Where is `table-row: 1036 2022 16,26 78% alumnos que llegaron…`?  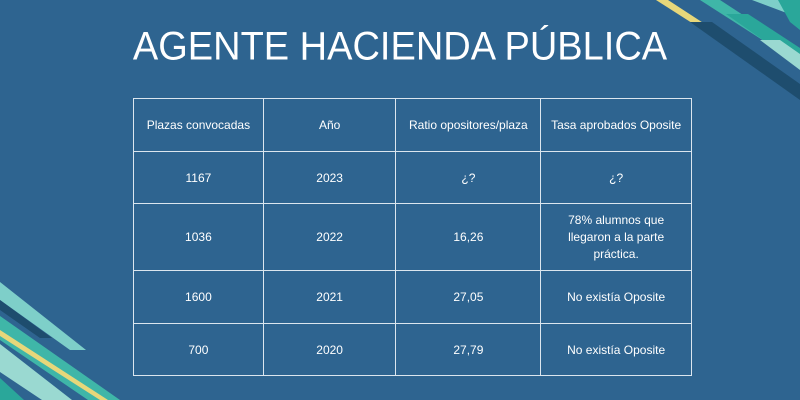
table-row: 1036 2022 16,26 78% alumnos que llegaron… is located at coordinates (412, 237).